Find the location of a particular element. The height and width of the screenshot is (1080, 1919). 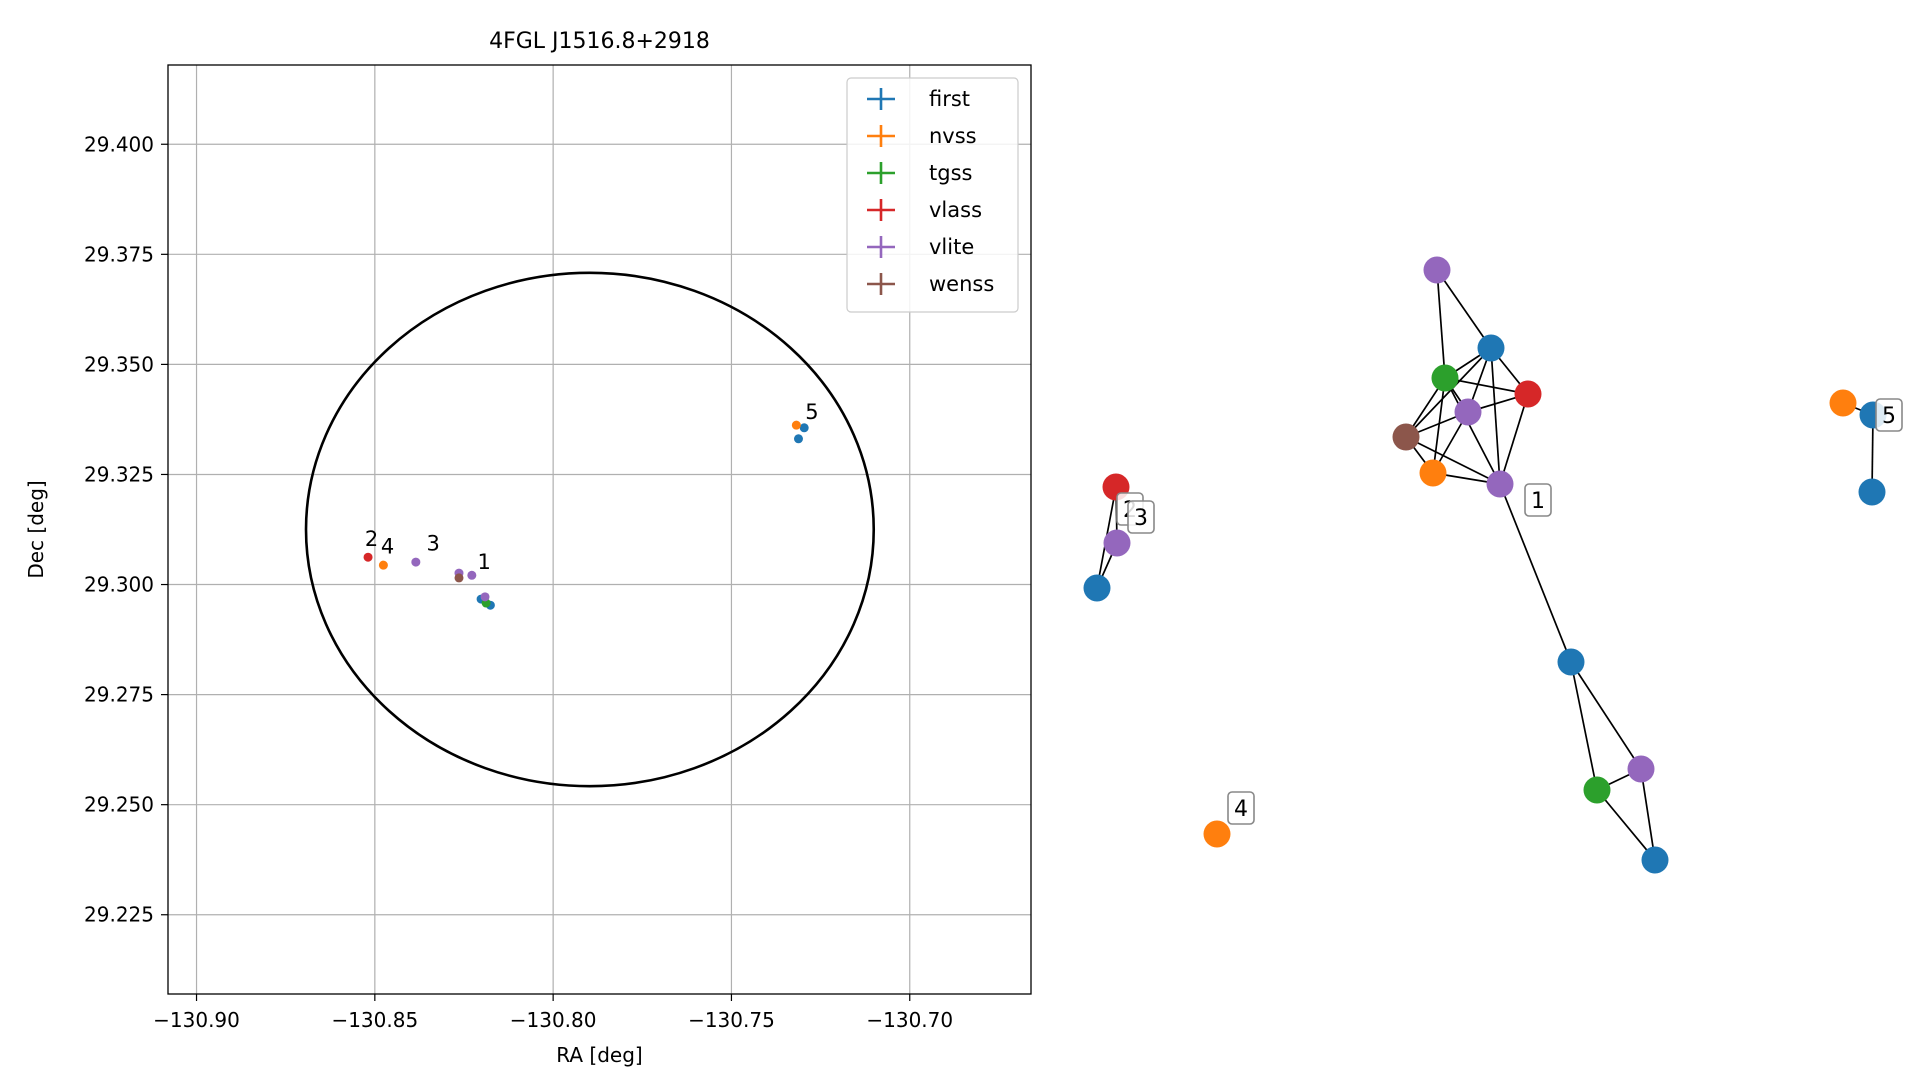

node-label: 1 is located at coordinates (1538, 501).